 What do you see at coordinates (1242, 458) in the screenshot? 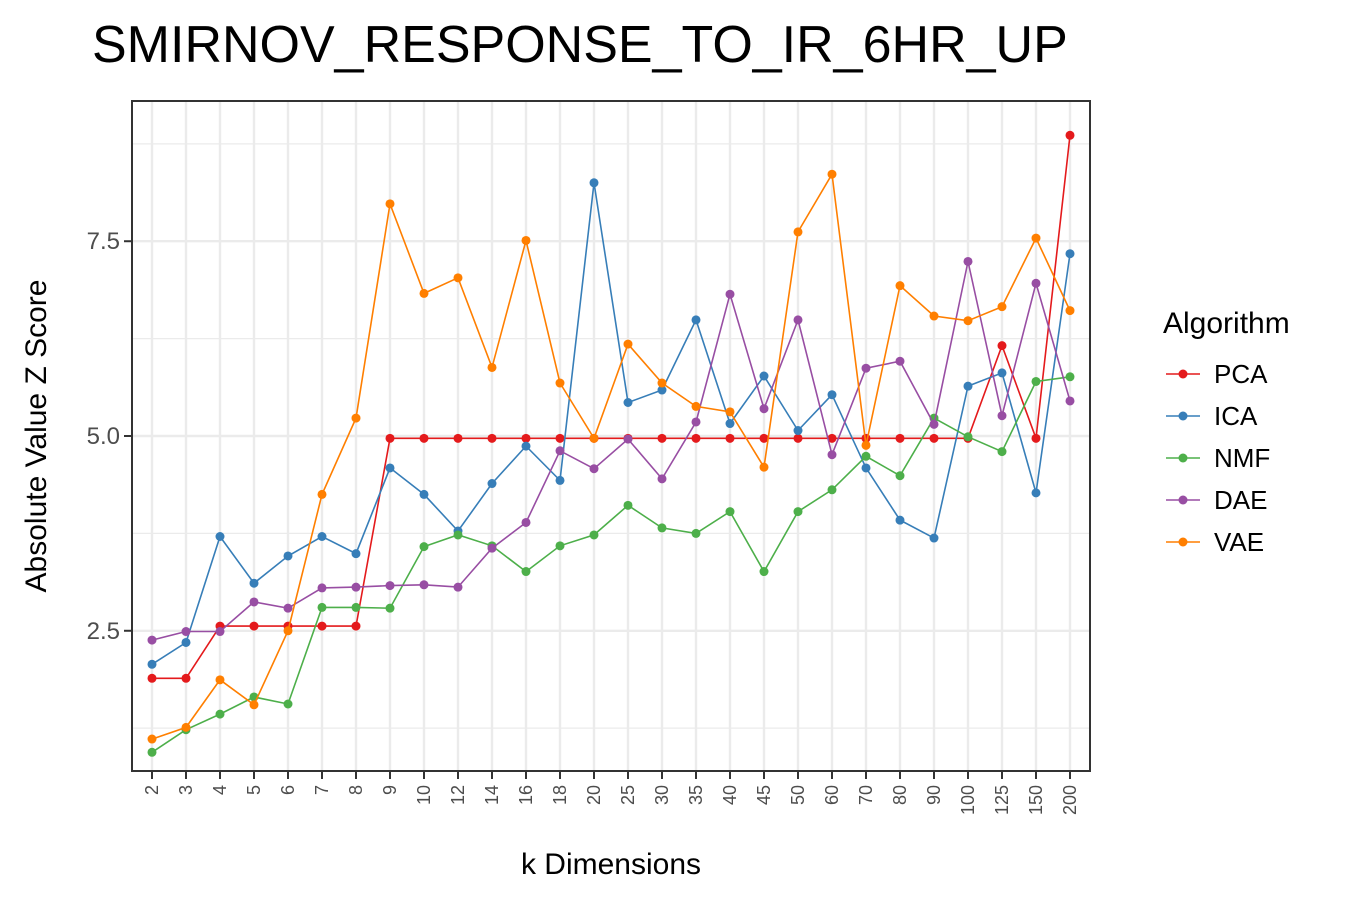
I see `legend-label: NMF` at bounding box center [1242, 458].